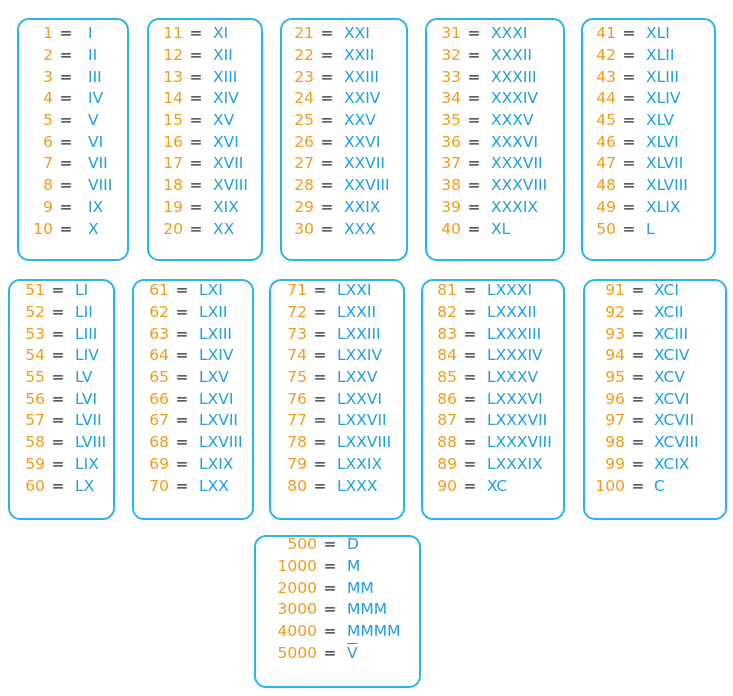 The height and width of the screenshot is (696, 733). What do you see at coordinates (61, 313) in the screenshot?
I see `numeral-row: 52 = LII` at bounding box center [61, 313].